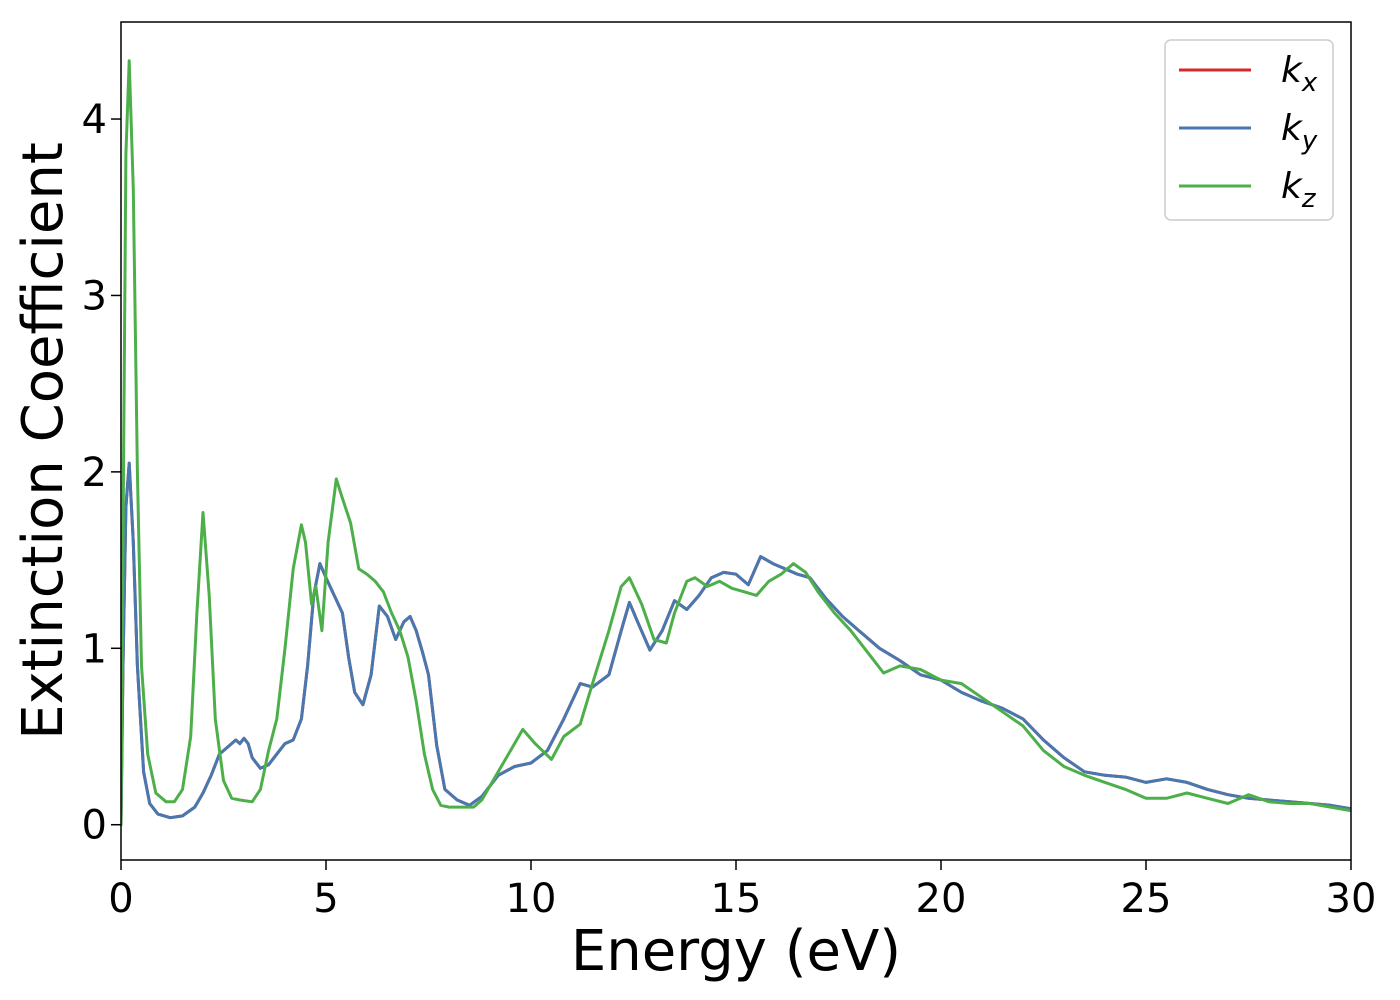 This screenshot has height=1000, width=1400. I want to click on x-axis: 0 5 10 15 20 25 30, so click(742, 891).